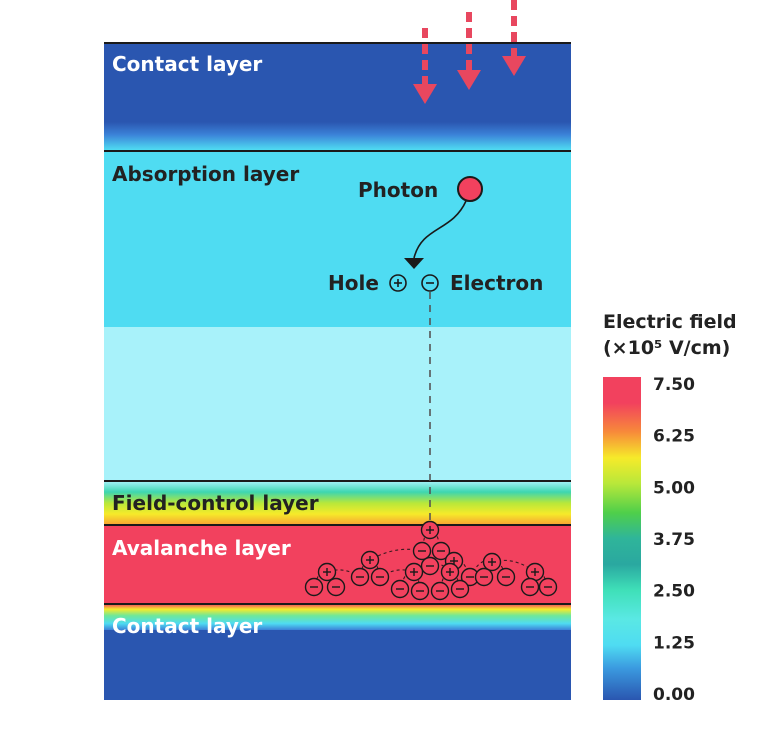  Describe the element at coordinates (670, 322) in the screenshot. I see `legend-title-line1: Electric field` at that location.